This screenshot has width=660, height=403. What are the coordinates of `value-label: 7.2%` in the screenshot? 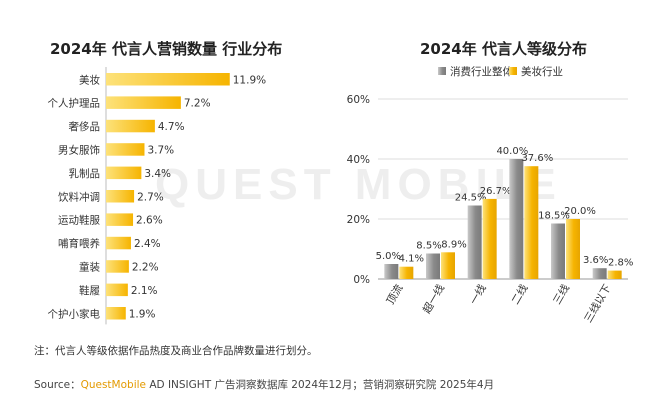 It's located at (197, 104).